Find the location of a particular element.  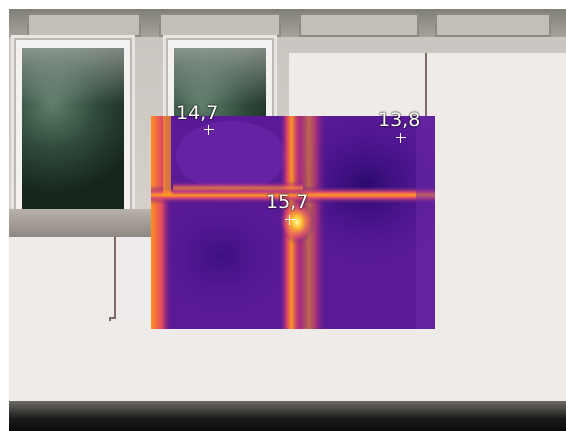

window-left is located at coordinates (73, 127).